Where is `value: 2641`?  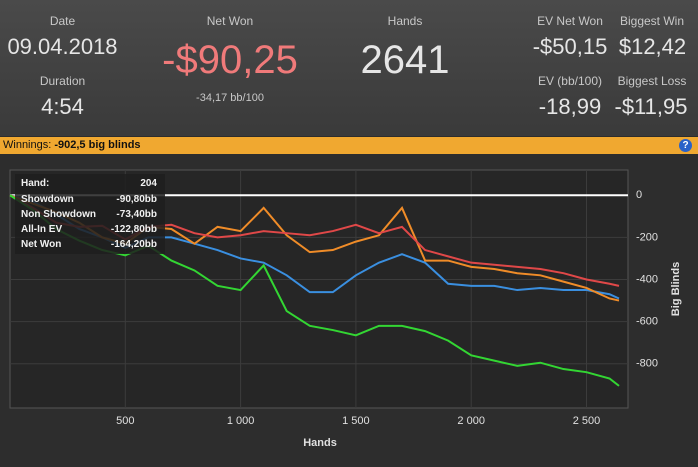 value: 2641 is located at coordinates (405, 60).